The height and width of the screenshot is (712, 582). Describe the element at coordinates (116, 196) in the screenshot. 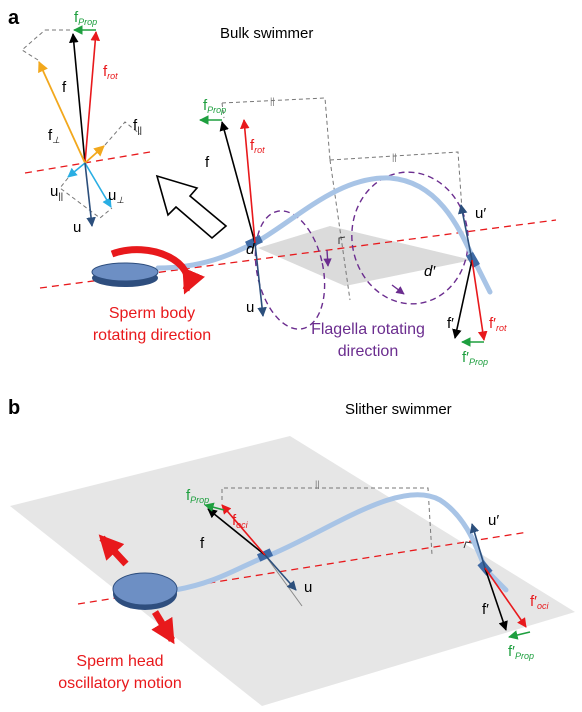

I see `vector-label: u⊥` at that location.